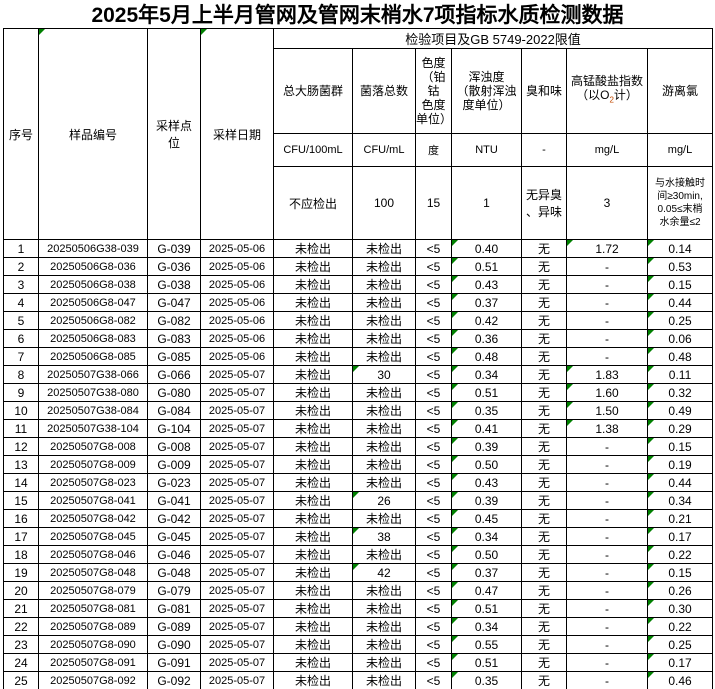 The image size is (715, 689). Describe the element at coordinates (486, 482) in the screenshot. I see `cell-turbidity: 0.43` at that location.